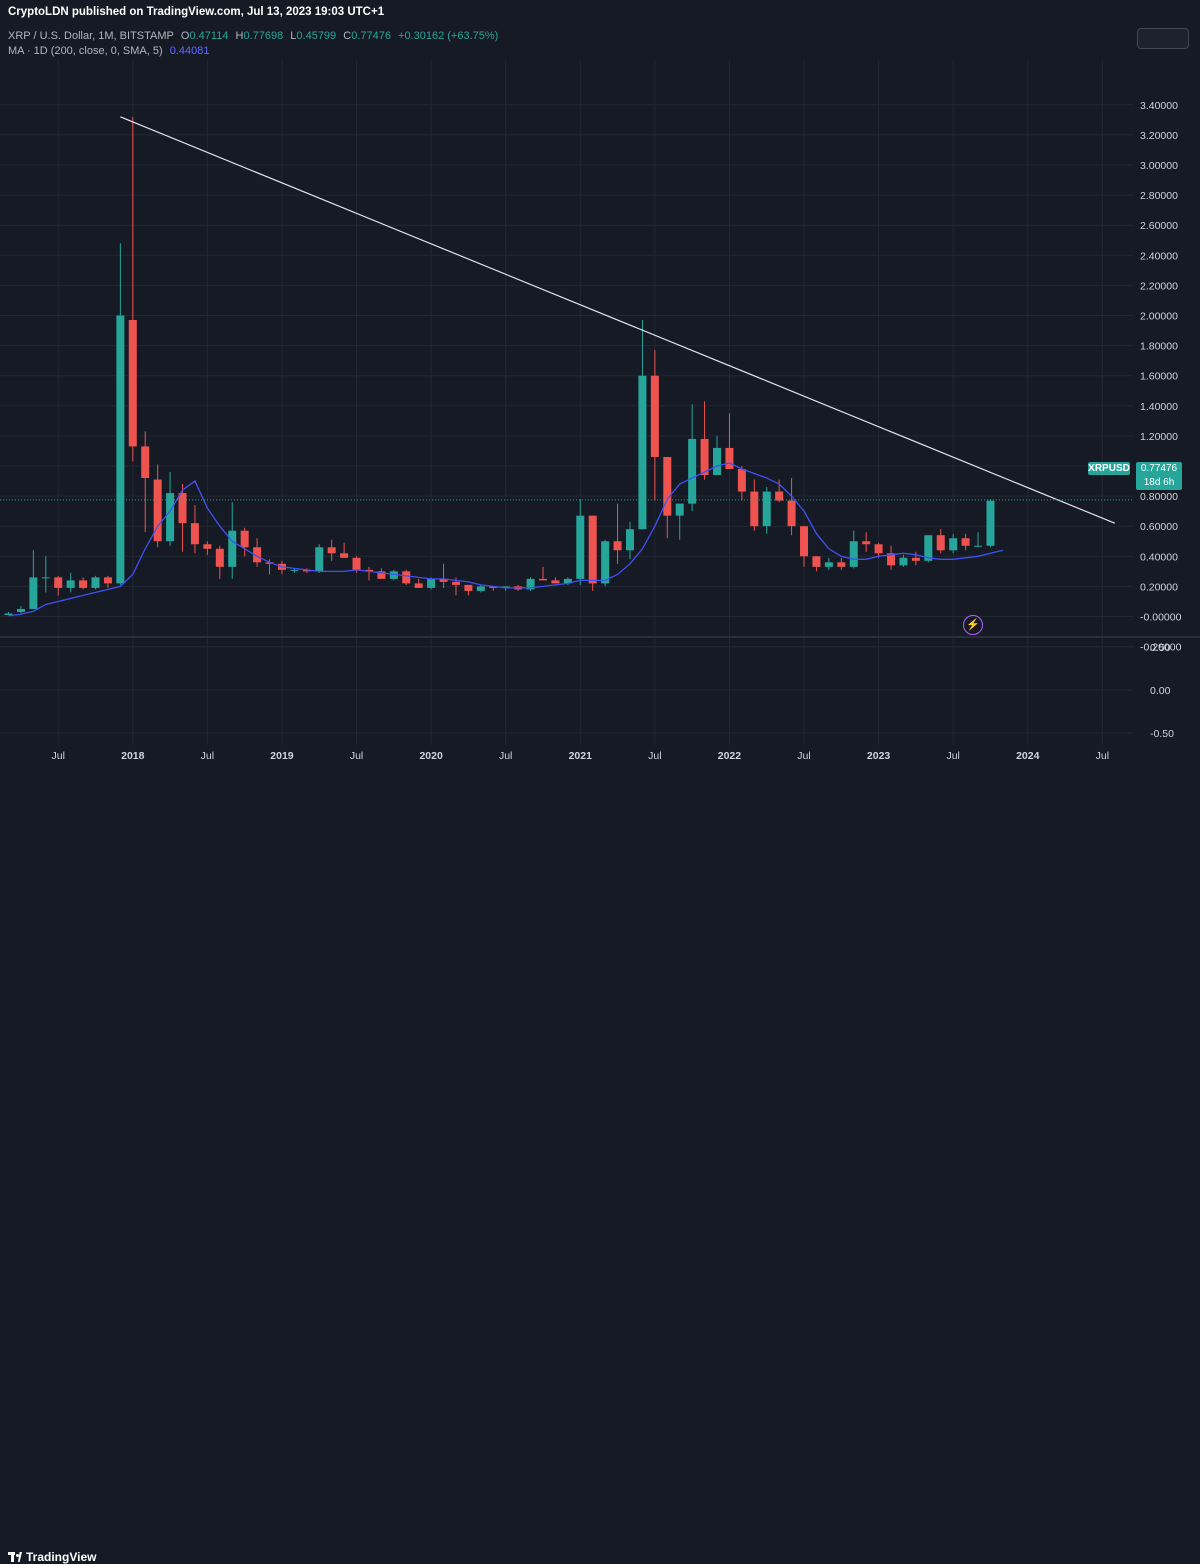 This screenshot has width=1200, height=1564. Describe the element at coordinates (371, 36) in the screenshot. I see `close-number: 0.77476` at that location.